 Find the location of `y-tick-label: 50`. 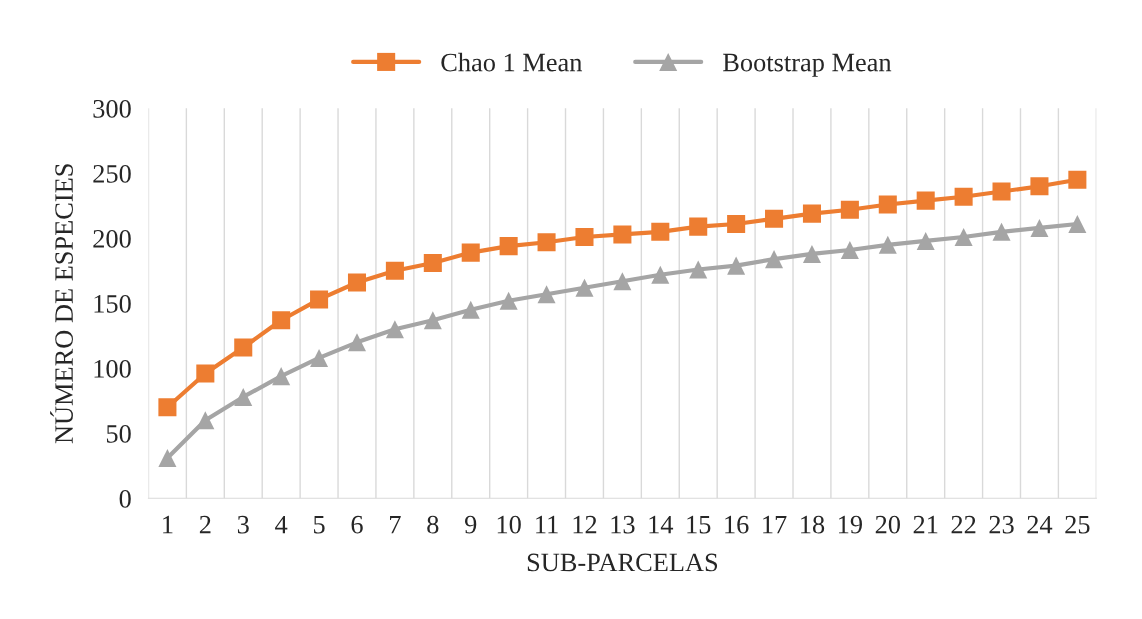

y-tick-label: 50 is located at coordinates (118, 433).